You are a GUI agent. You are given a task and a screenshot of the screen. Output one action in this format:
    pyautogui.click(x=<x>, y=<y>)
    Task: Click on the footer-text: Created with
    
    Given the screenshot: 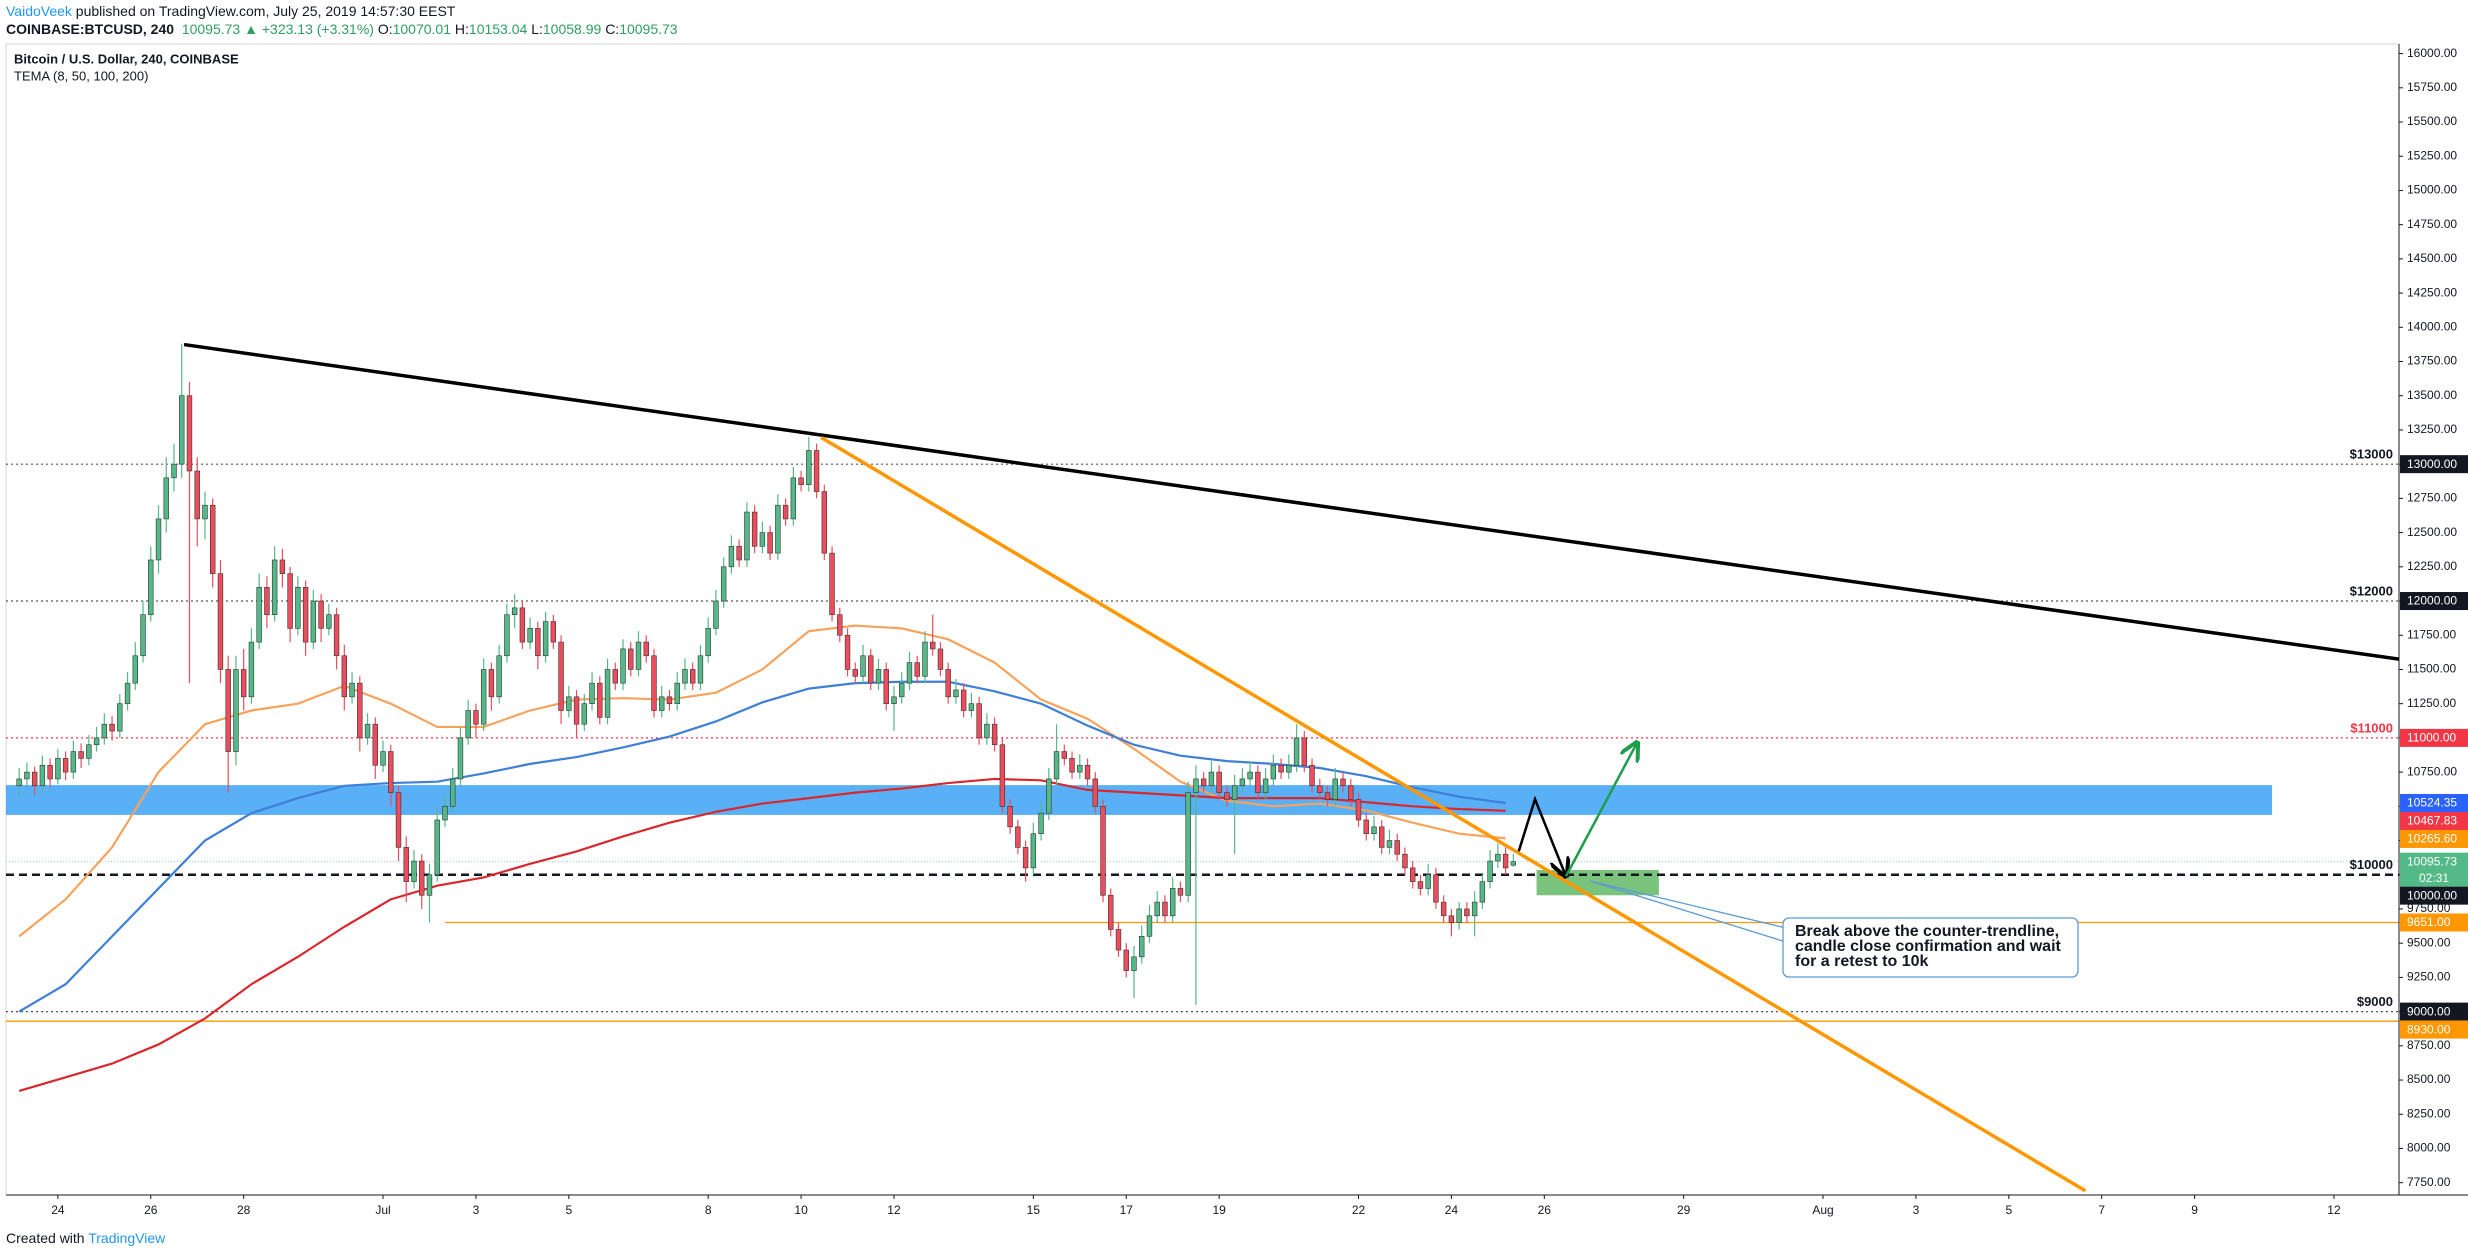 What is the action you would take?
    pyautogui.click(x=45, y=1238)
    